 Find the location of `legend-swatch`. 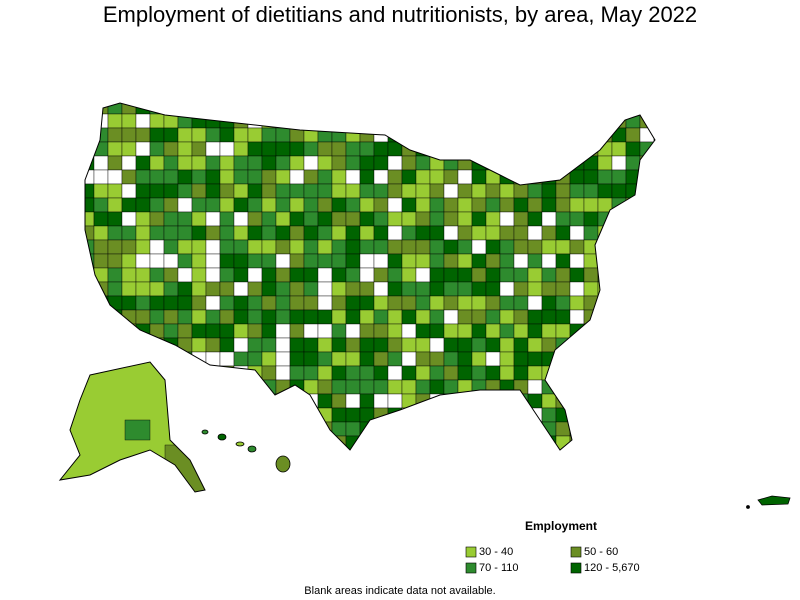

legend-swatch is located at coordinates (471, 552).